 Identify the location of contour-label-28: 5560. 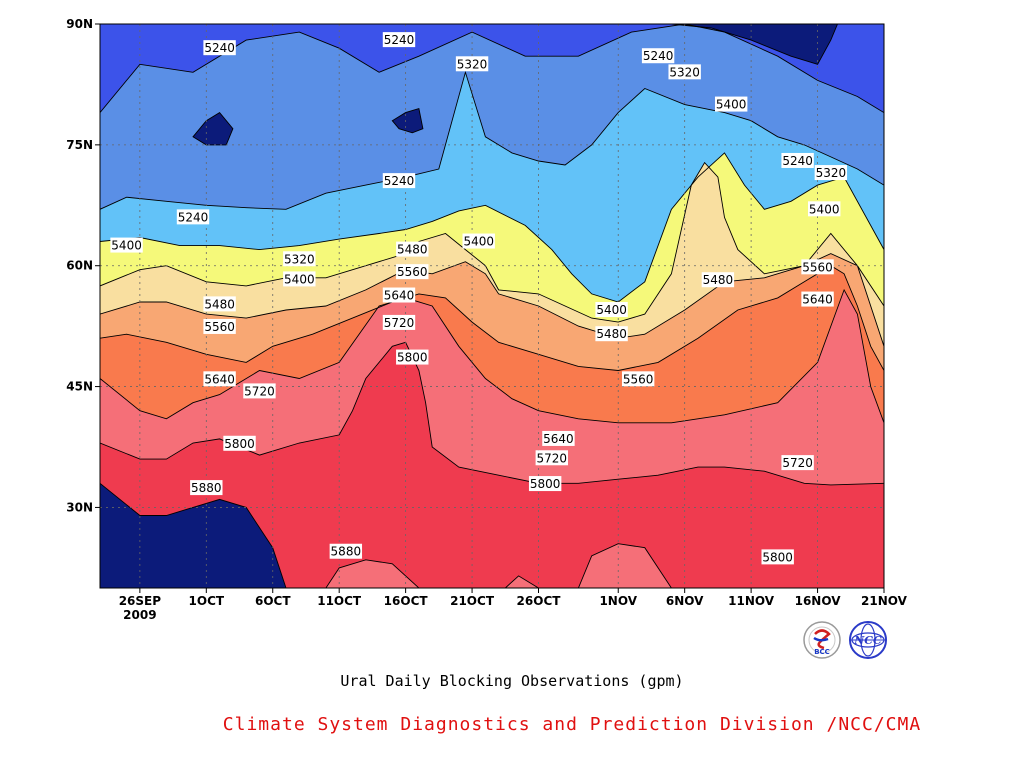
(638, 379).